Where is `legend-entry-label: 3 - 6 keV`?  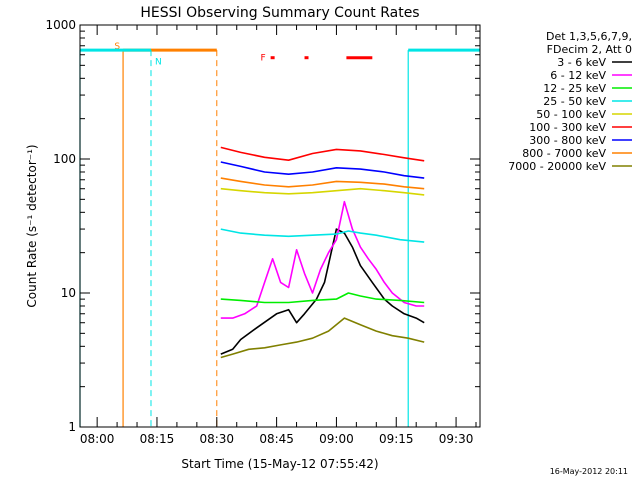
legend-entry-label: 3 - 6 keV is located at coordinates (581, 62).